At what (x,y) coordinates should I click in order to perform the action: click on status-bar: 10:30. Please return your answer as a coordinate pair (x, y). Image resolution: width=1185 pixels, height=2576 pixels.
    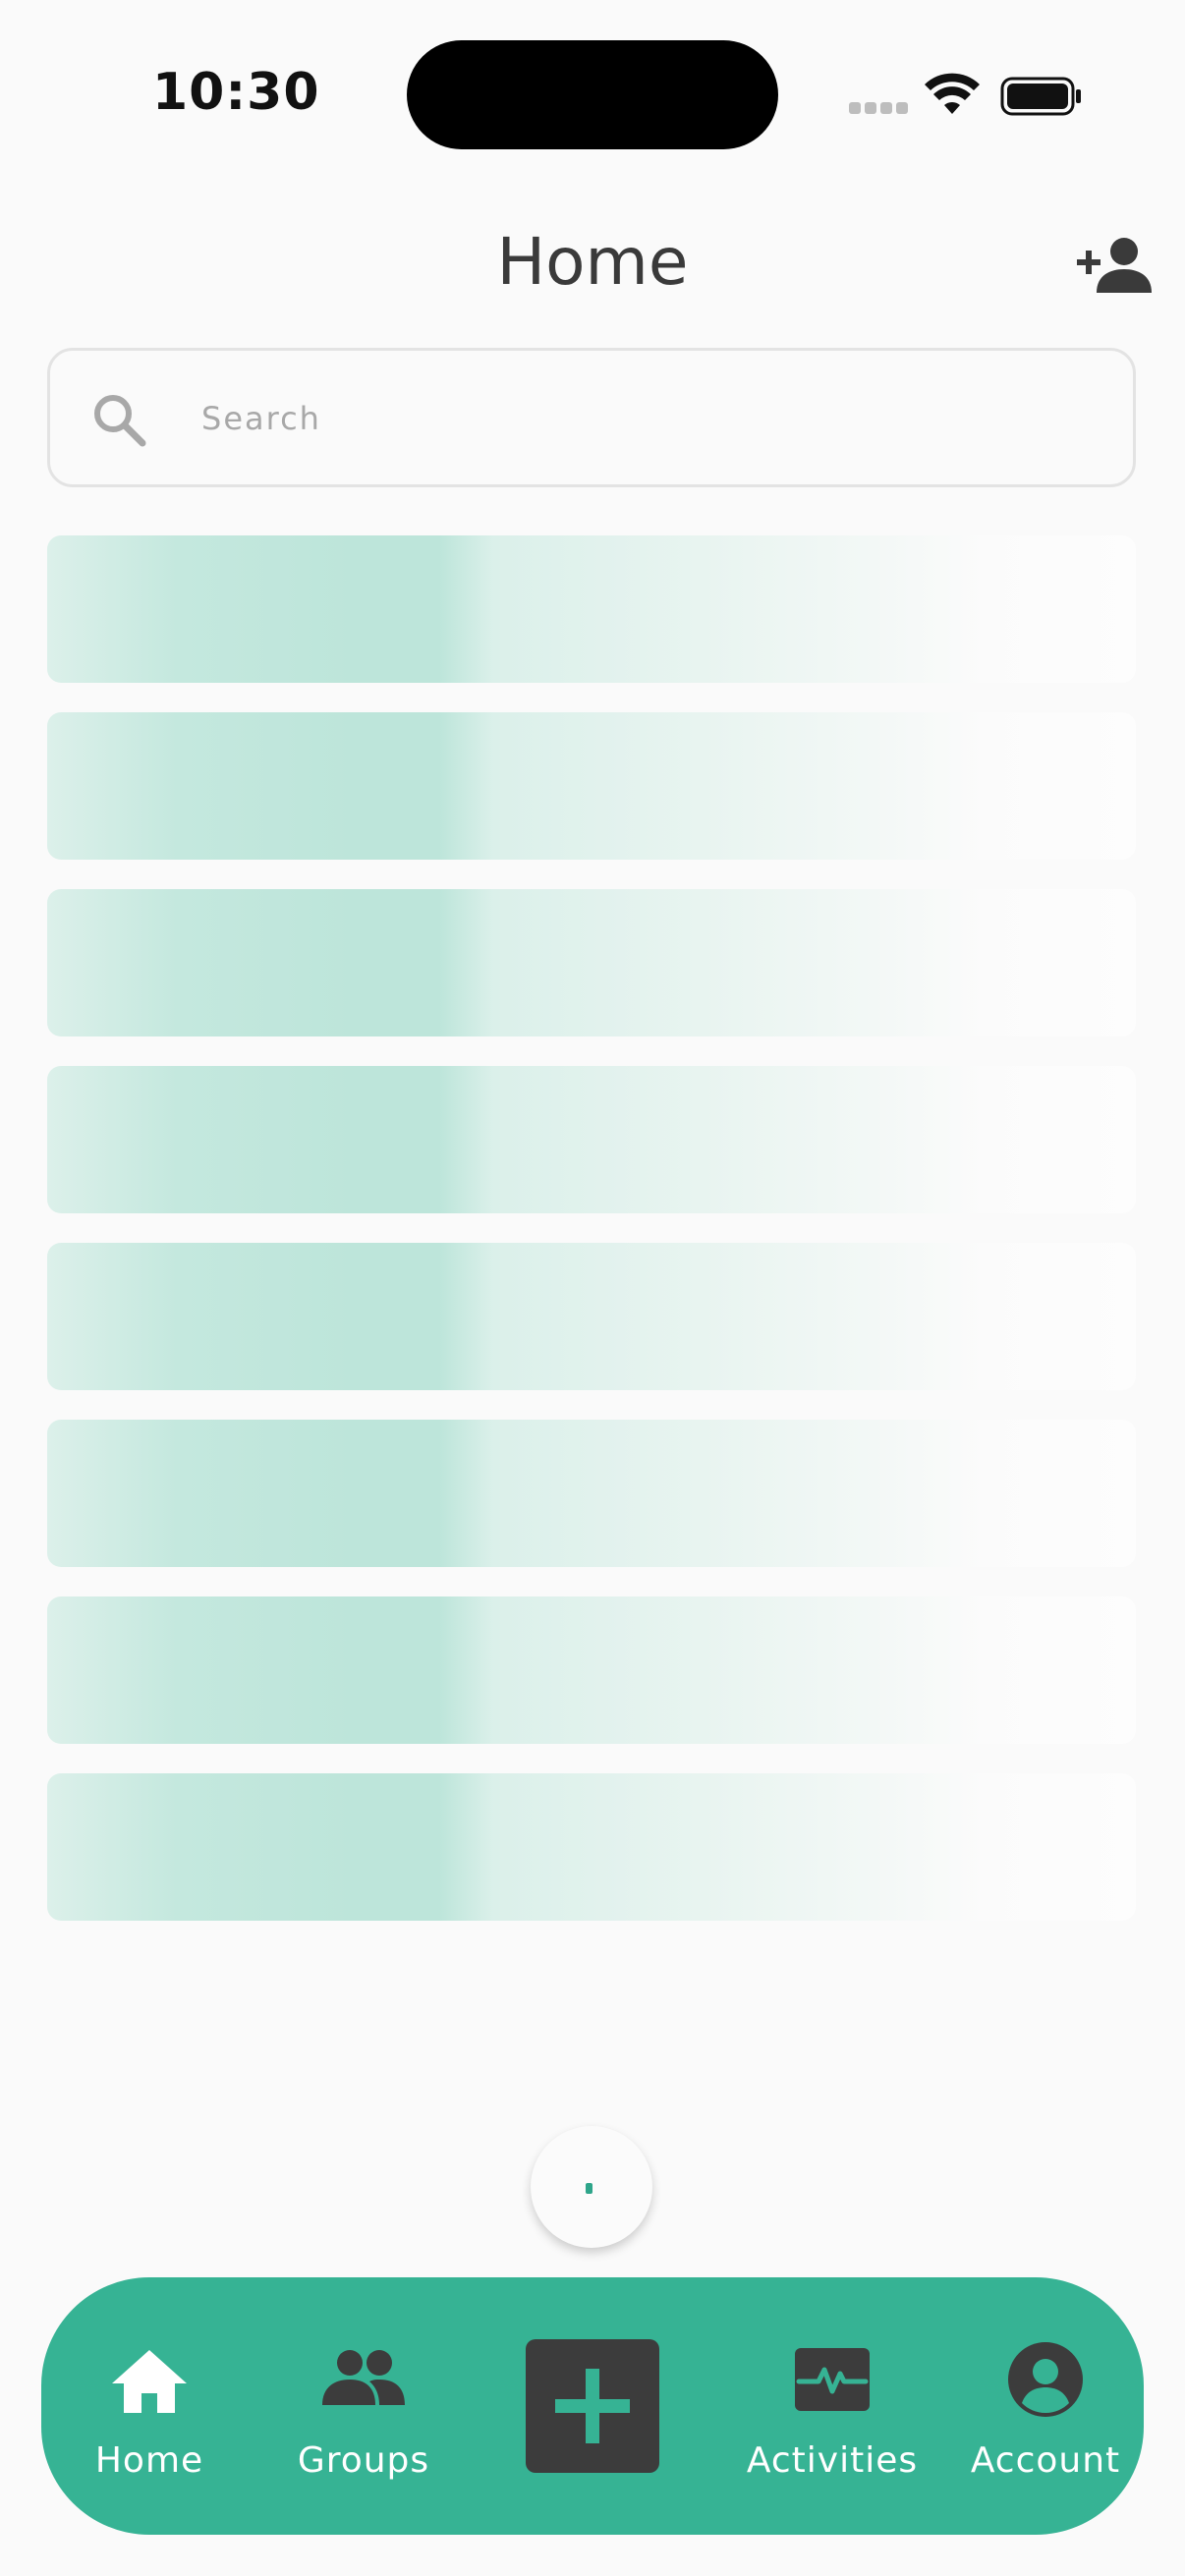
    Looking at the image, I should click on (592, 93).